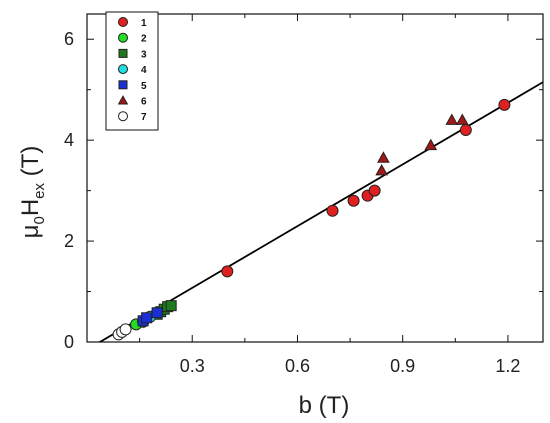  I want to click on legend-label-4: 4, so click(144, 70).